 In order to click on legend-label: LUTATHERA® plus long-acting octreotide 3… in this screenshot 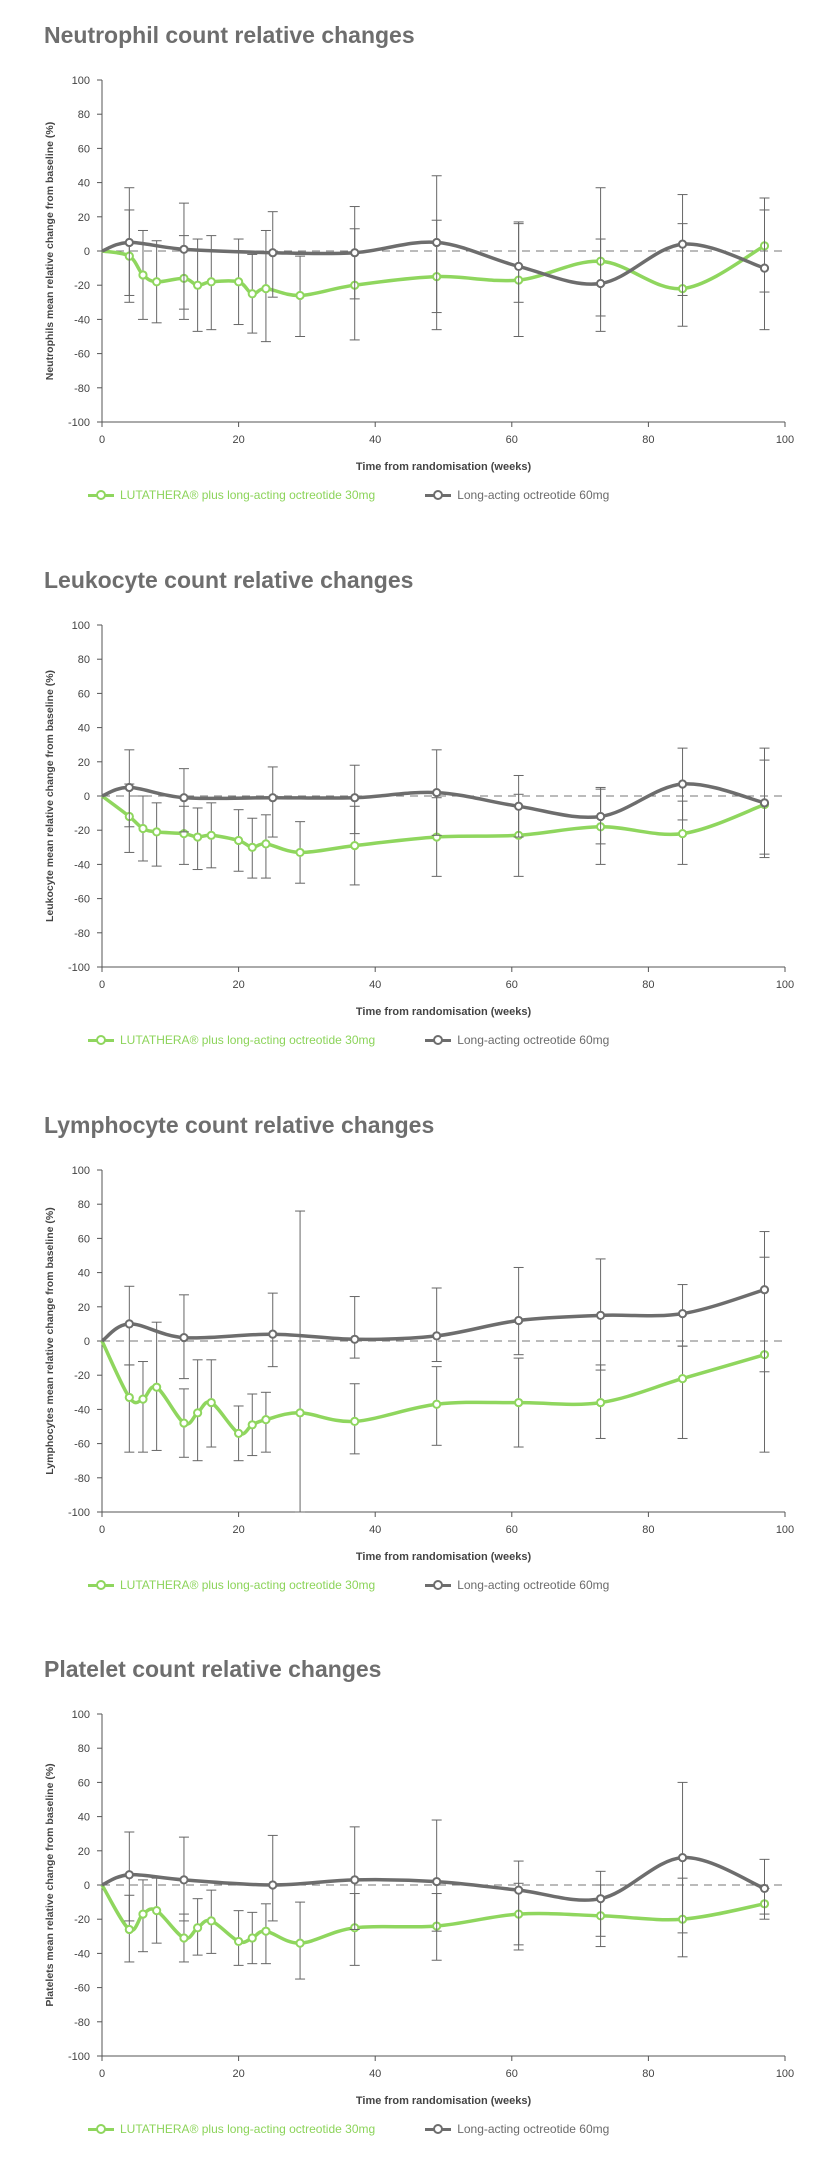, I will do `click(248, 495)`.